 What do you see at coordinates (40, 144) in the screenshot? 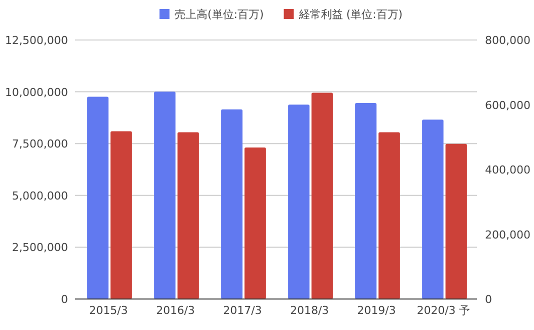
I see `y-tick-label: 7,500,000` at bounding box center [40, 144].